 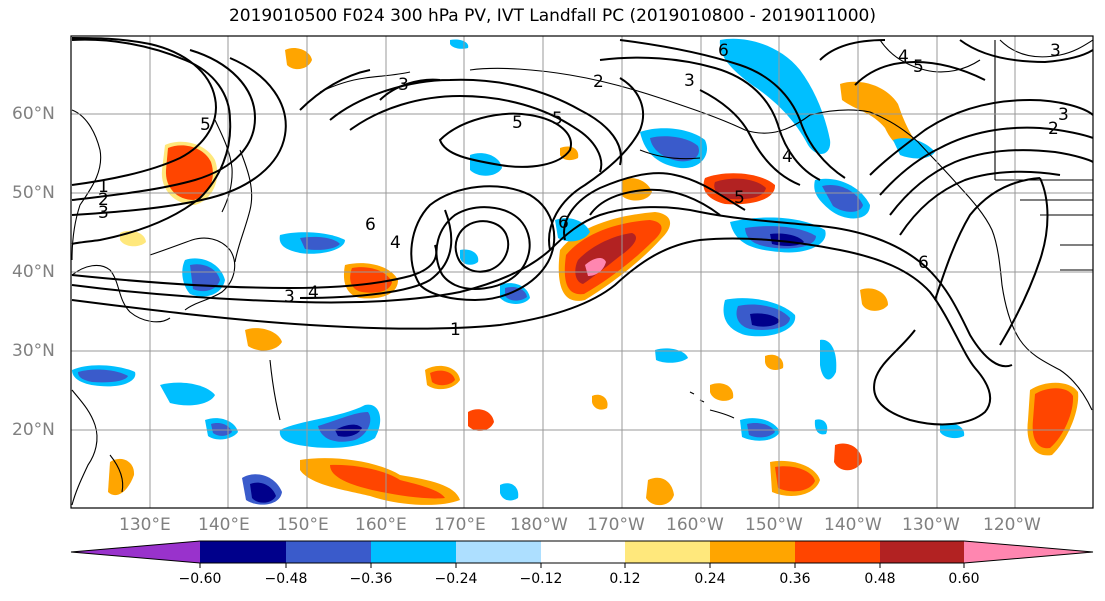 I want to click on colorbar-tick-label: 0.36, so click(x=795, y=579).